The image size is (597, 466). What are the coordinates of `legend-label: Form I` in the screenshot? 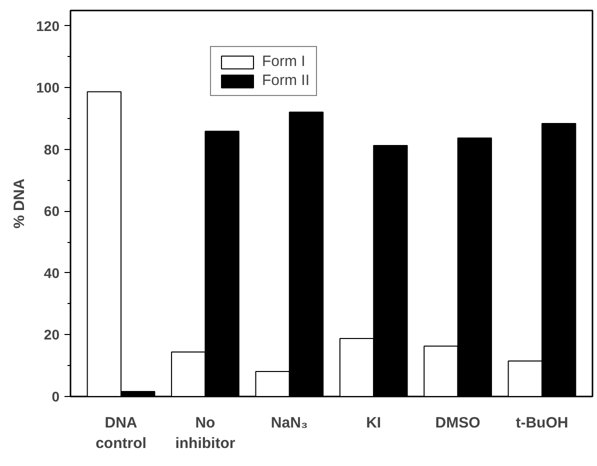 It's located at (284, 61).